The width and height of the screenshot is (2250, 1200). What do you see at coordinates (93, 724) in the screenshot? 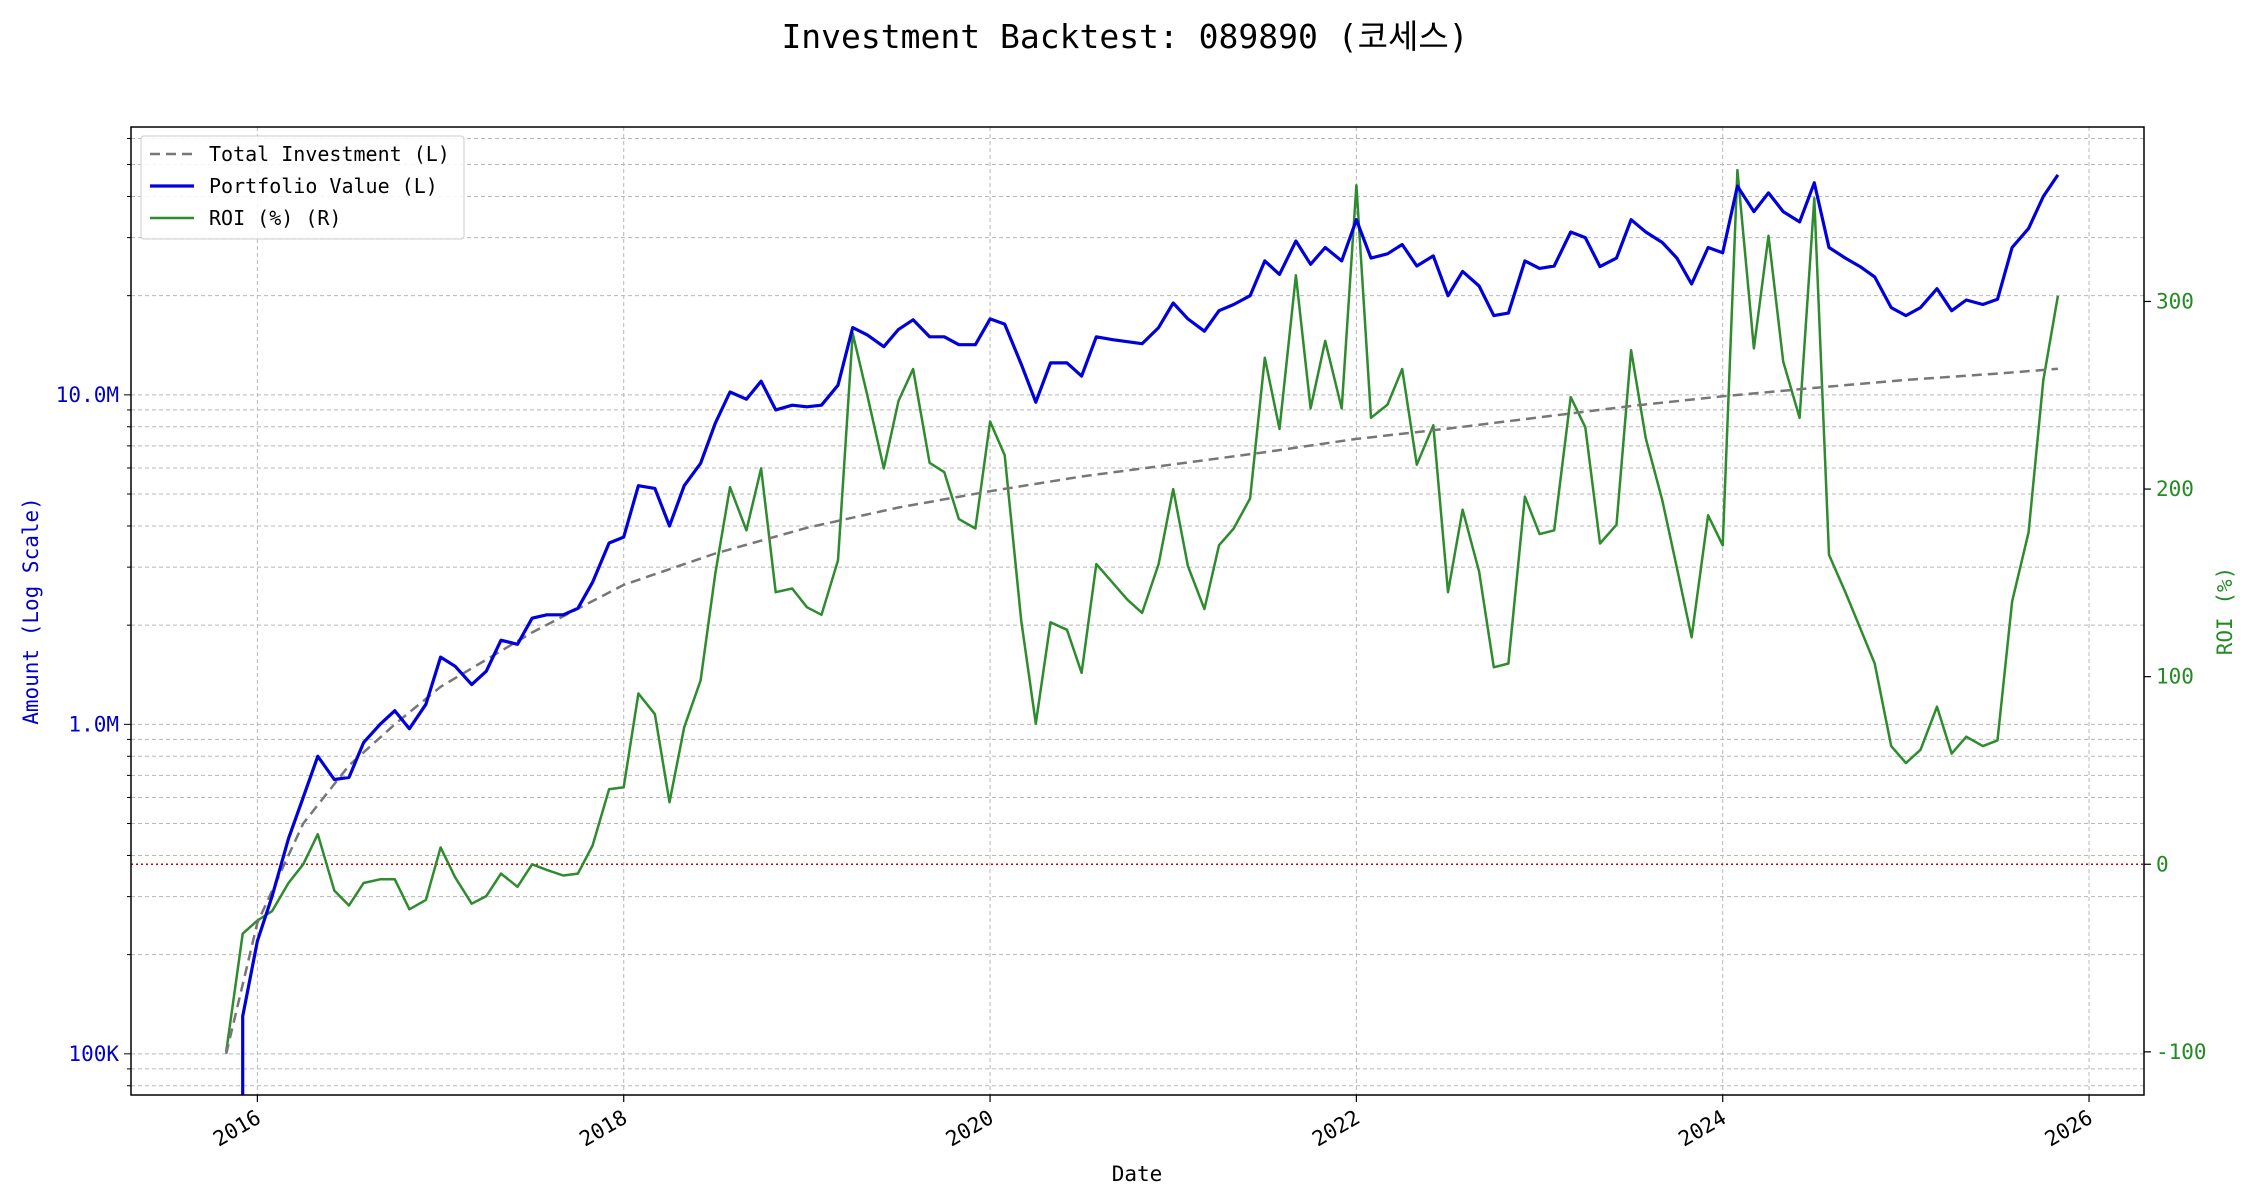
I see `left-tick-label: 1.0M` at bounding box center [93, 724].